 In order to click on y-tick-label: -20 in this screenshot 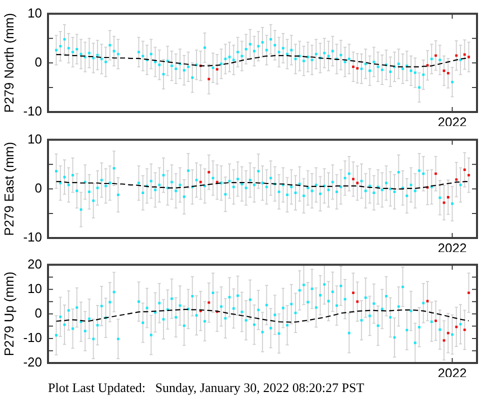, I will do `click(32, 362)`.